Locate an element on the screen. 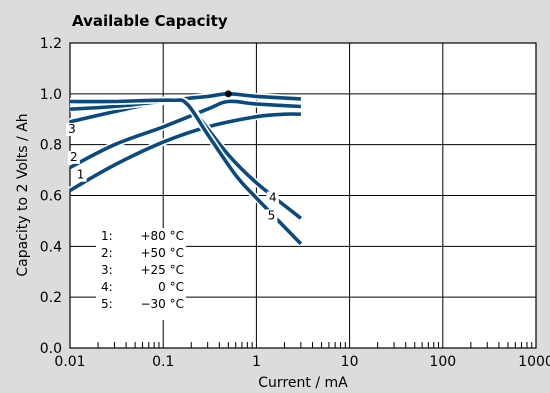 This screenshot has height=393, width=550. legend-item-id: 1: is located at coordinates (107, 236).